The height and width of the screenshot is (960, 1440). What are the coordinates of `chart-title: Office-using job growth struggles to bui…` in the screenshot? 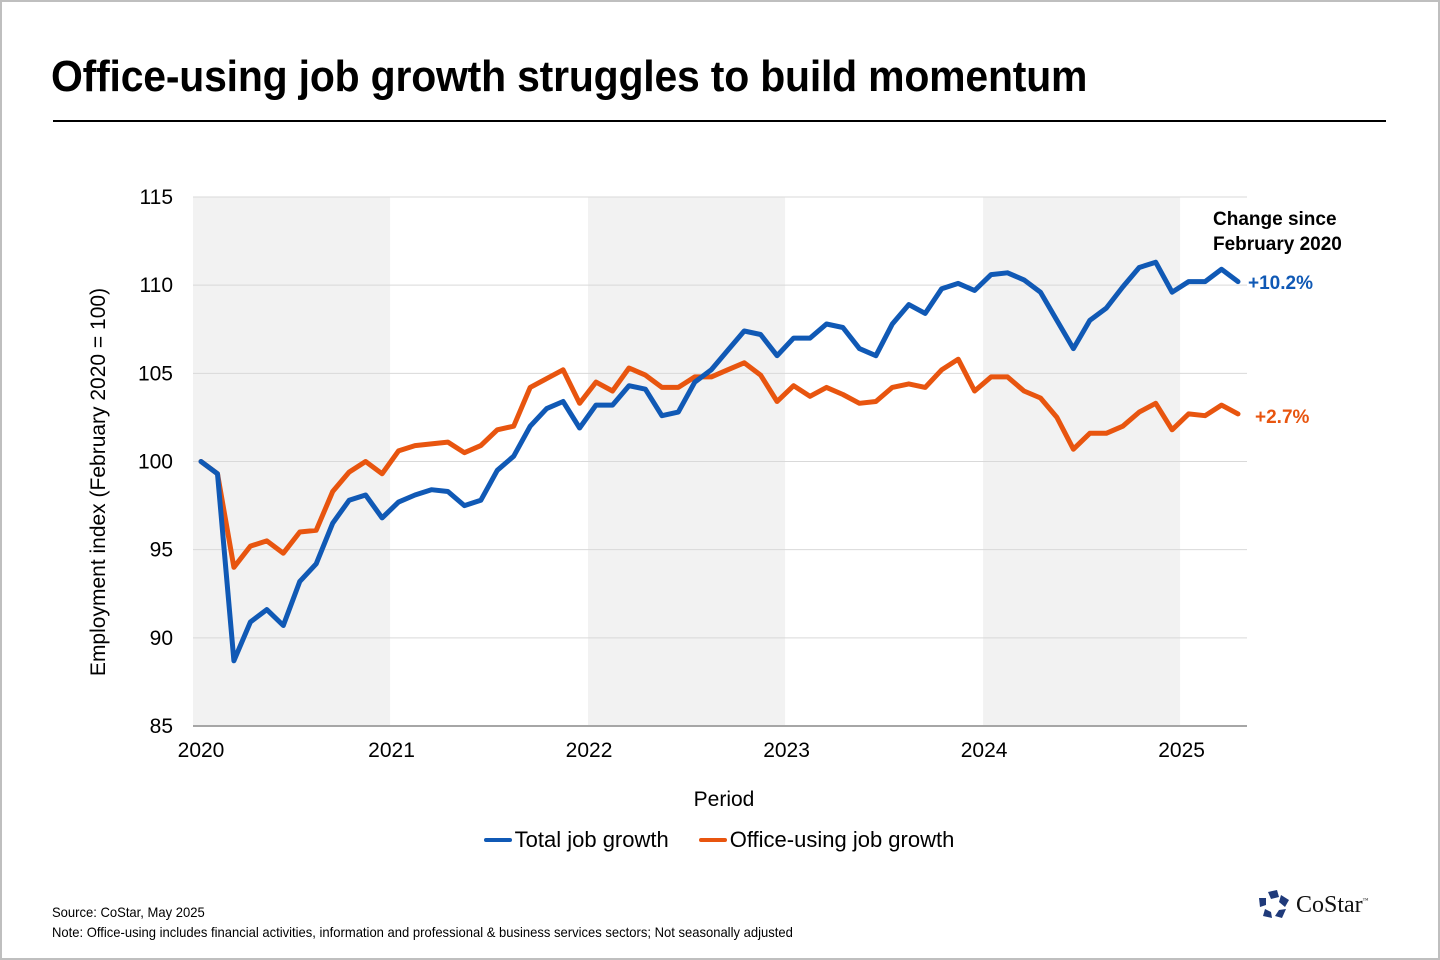 It's located at (569, 76).